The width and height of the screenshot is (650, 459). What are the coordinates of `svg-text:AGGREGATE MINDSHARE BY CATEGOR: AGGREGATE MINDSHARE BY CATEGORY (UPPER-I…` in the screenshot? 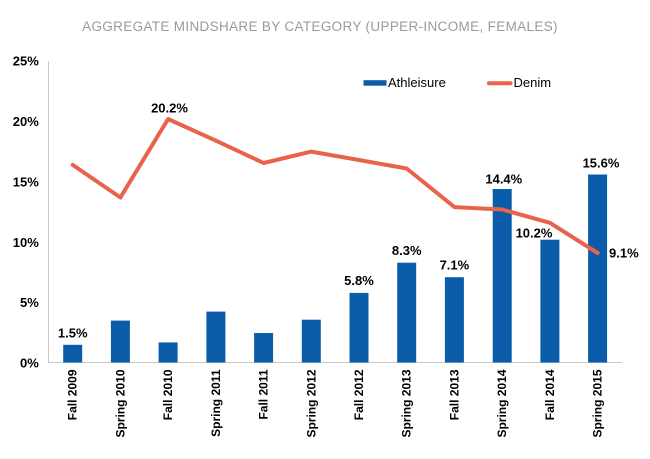 It's located at (320, 26).